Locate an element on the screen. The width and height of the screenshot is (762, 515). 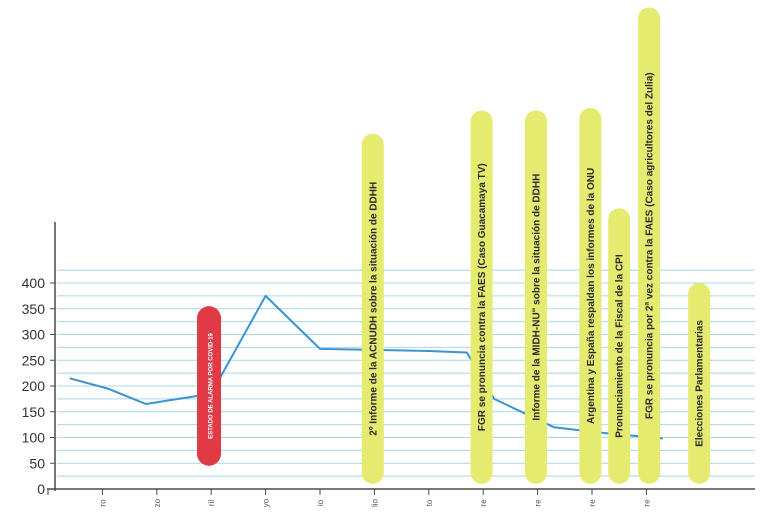
y-tick-label: 350 is located at coordinates (34, 309).